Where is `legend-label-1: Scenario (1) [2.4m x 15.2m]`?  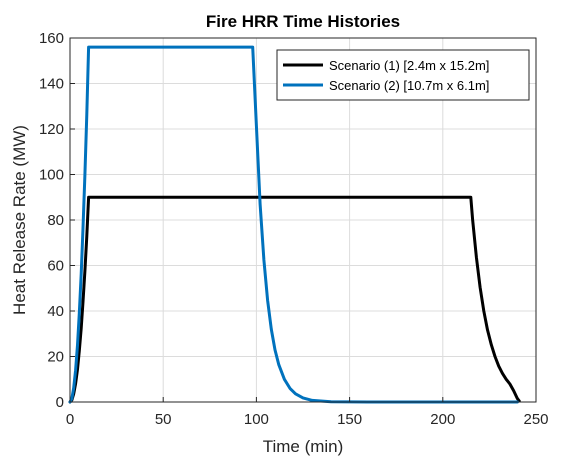
legend-label-1: Scenario (1) [2.4m x 15.2m] is located at coordinates (409, 65).